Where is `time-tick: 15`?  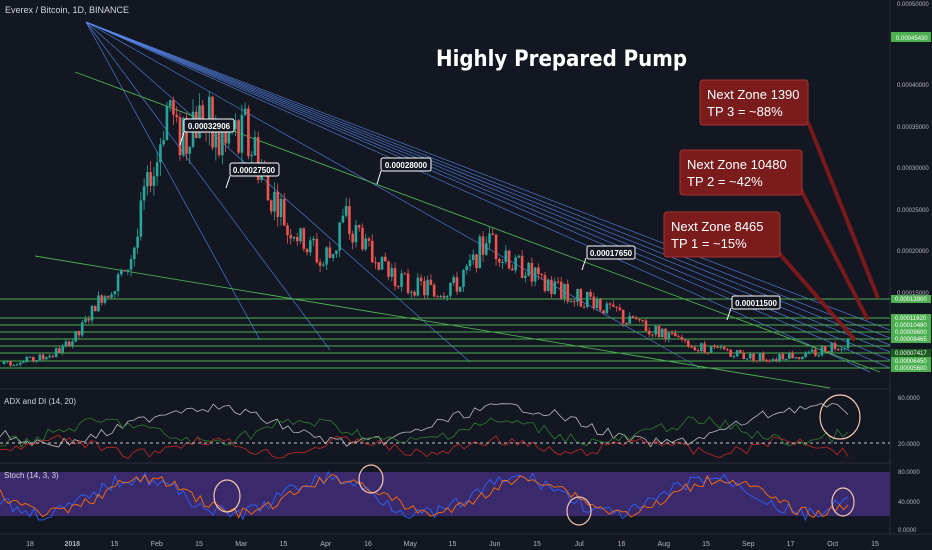
time-tick: 15 is located at coordinates (875, 544).